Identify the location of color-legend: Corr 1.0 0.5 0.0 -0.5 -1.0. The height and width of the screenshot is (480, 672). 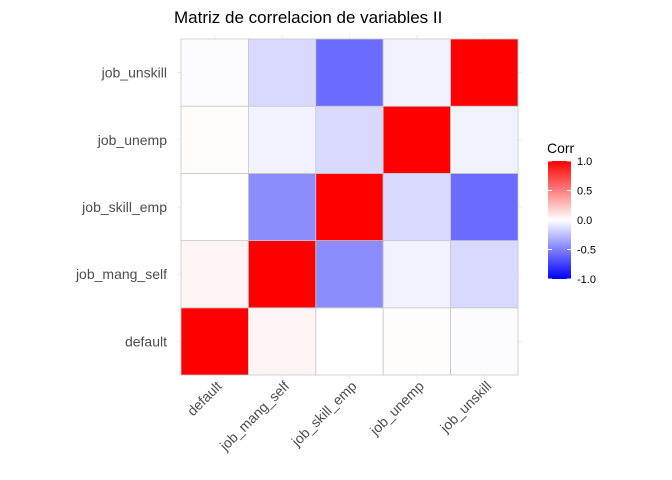
(571, 213).